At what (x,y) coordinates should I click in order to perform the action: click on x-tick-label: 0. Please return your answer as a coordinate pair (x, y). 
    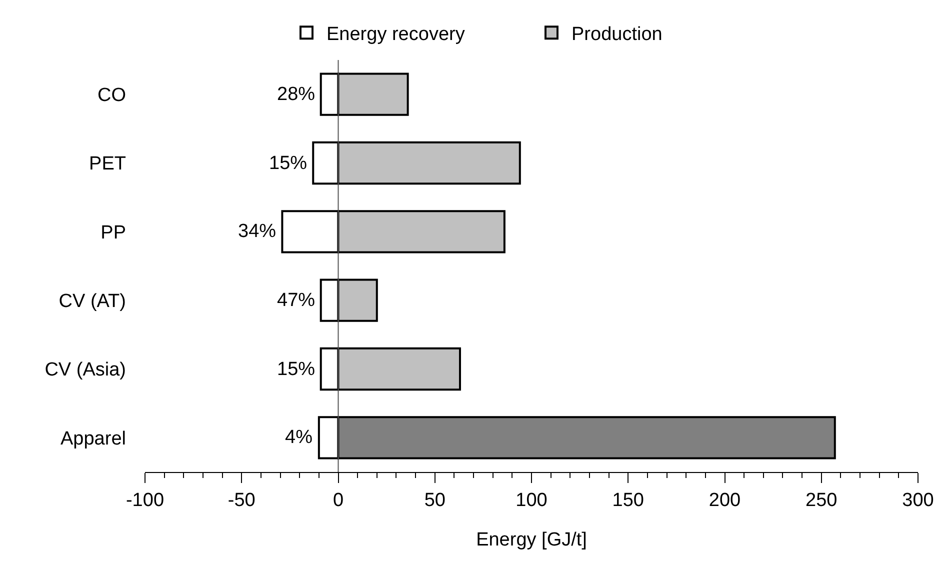
    Looking at the image, I should click on (338, 500).